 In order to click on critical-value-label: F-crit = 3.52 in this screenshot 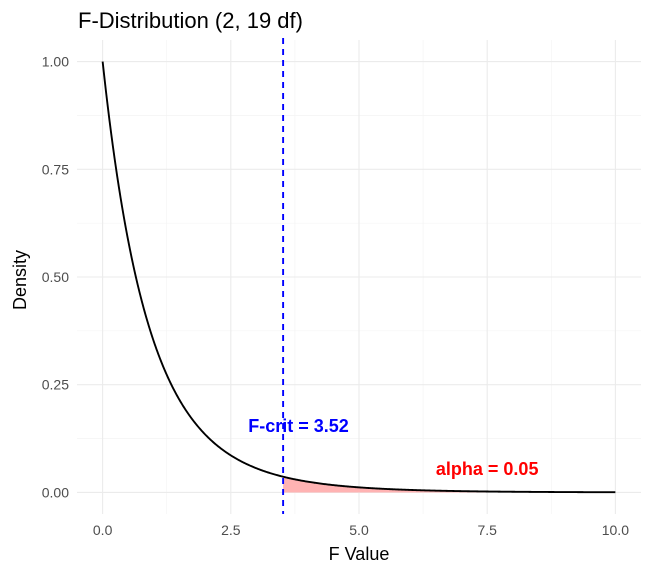, I will do `click(298, 426)`.